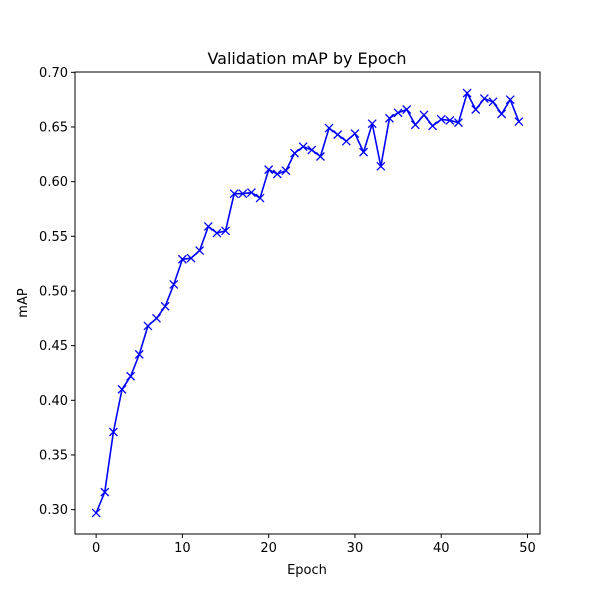  I want to click on x-tick-label: 40, so click(441, 548).